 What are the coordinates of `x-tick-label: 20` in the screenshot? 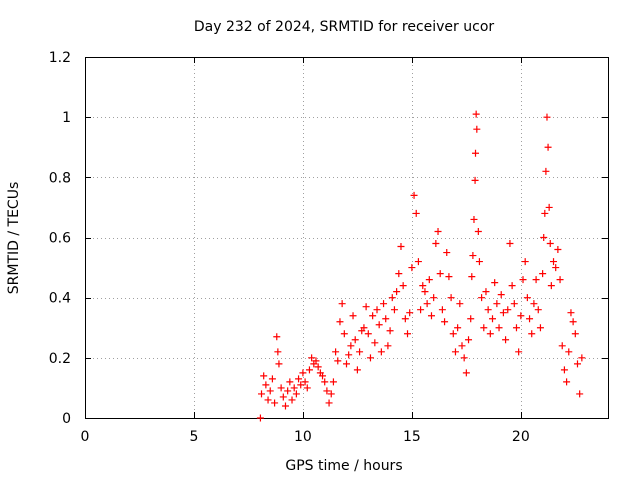 It's located at (521, 437).